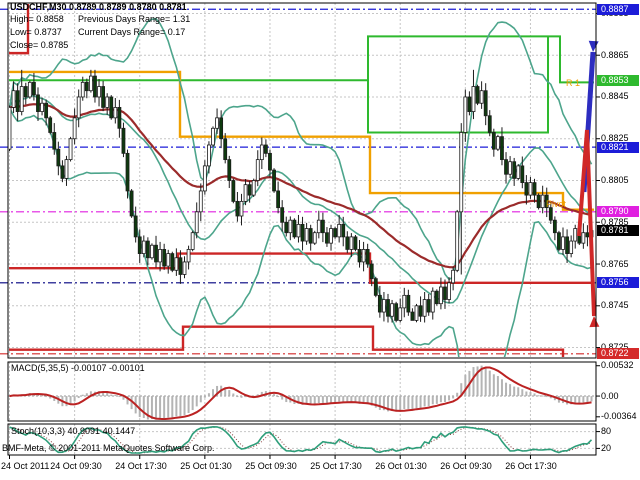 The height and width of the screenshot is (480, 640). What do you see at coordinates (132, 32) in the screenshot?
I see `info-curr-range: Current Days Range= 0.17` at bounding box center [132, 32].